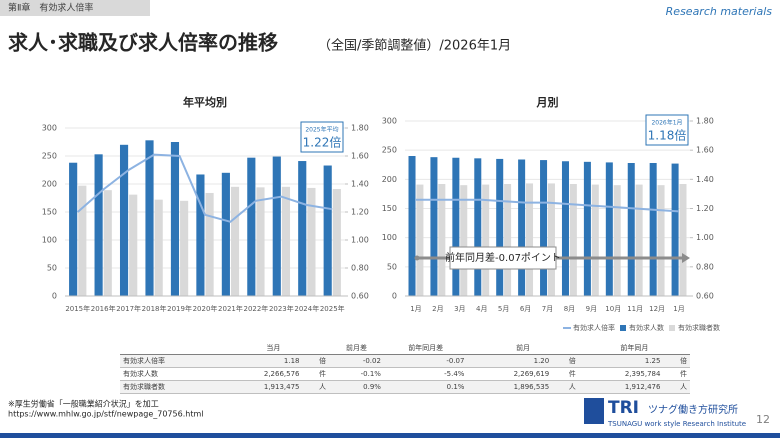 The height and width of the screenshot is (438, 780). What do you see at coordinates (510, 374) in the screenshot?
I see `table-cell: 2,269,619` at bounding box center [510, 374].